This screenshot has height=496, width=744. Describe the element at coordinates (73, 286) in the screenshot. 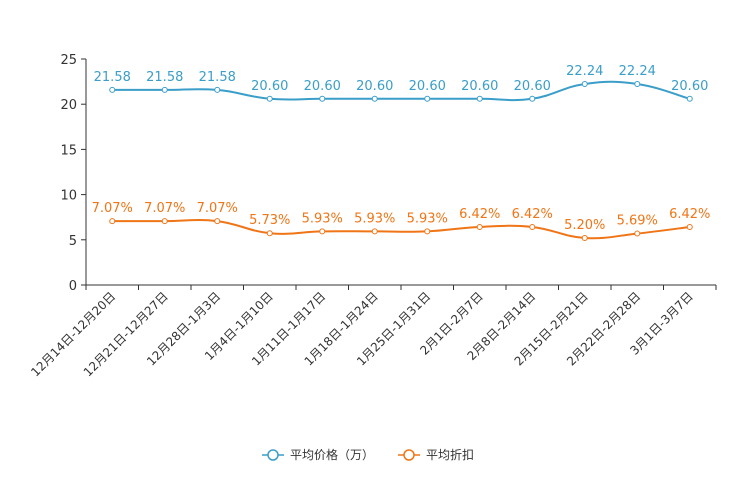

I see `y-tick-label: 0` at that location.